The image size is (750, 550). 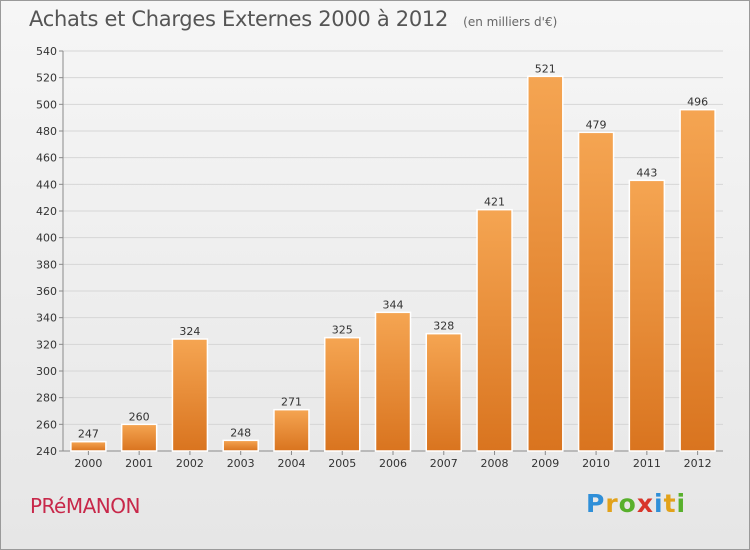 I want to click on y-tick-label: 380, so click(x=46, y=264).